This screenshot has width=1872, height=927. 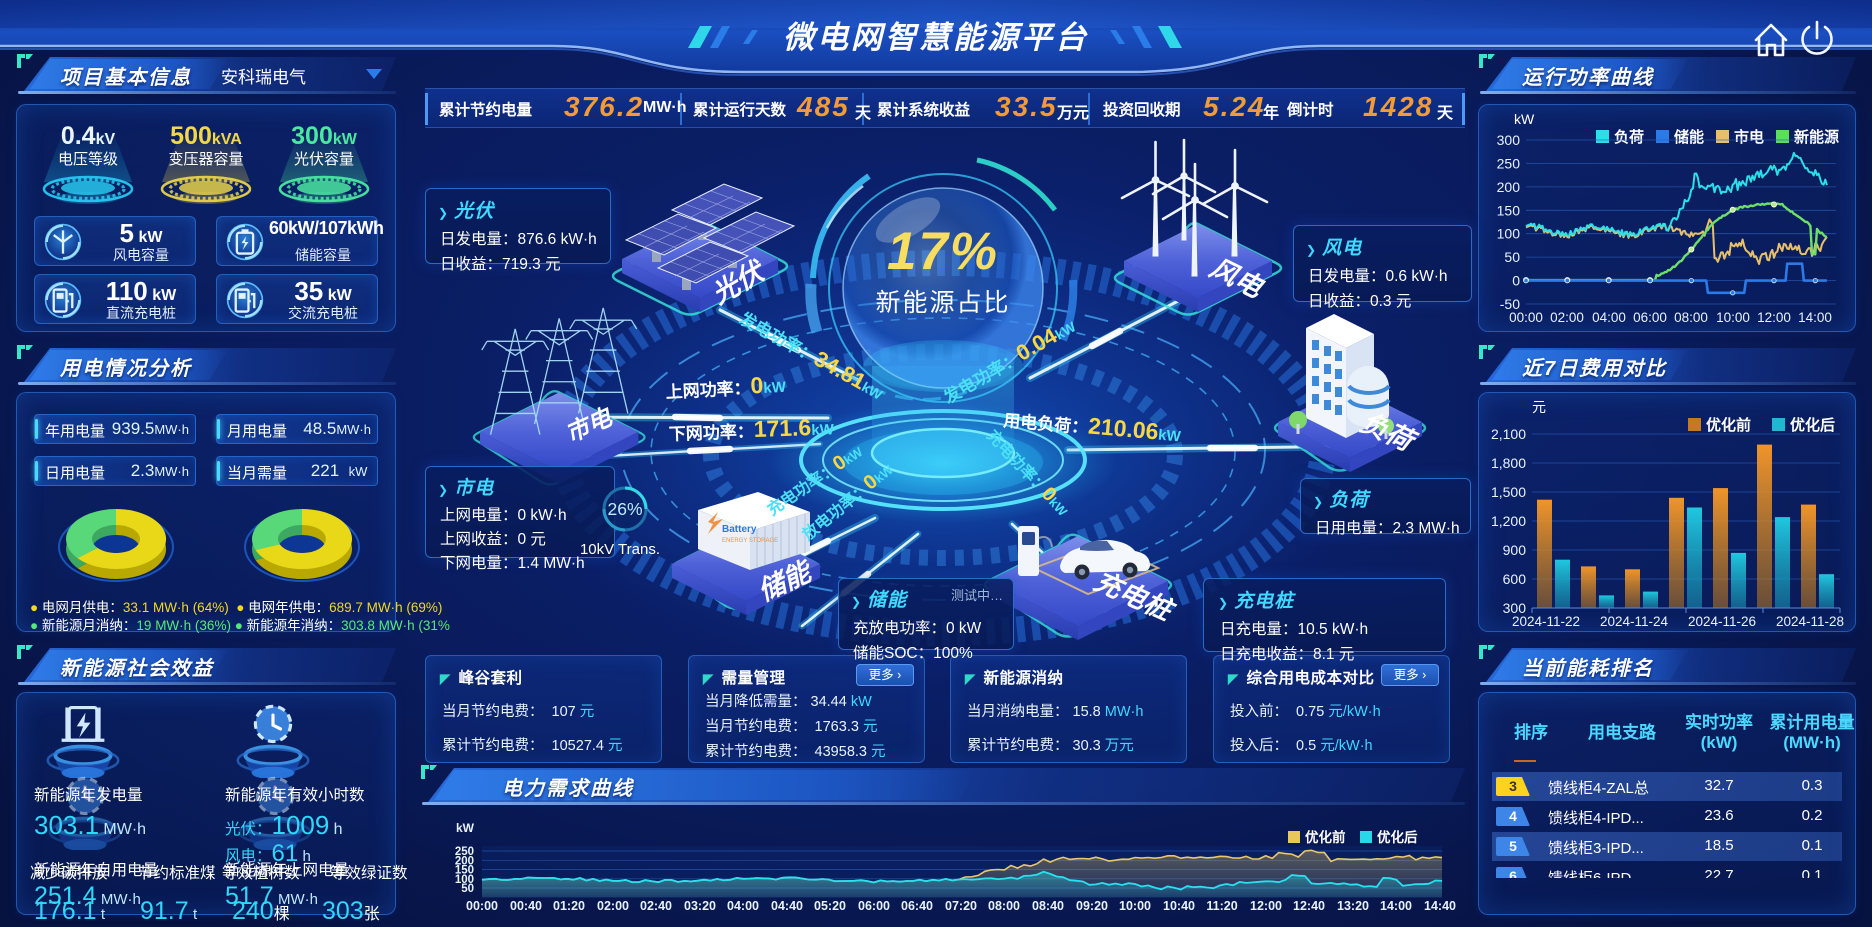 What do you see at coordinates (620, 549) in the screenshot?
I see `svg-text: 10kV Trans.` at bounding box center [620, 549].